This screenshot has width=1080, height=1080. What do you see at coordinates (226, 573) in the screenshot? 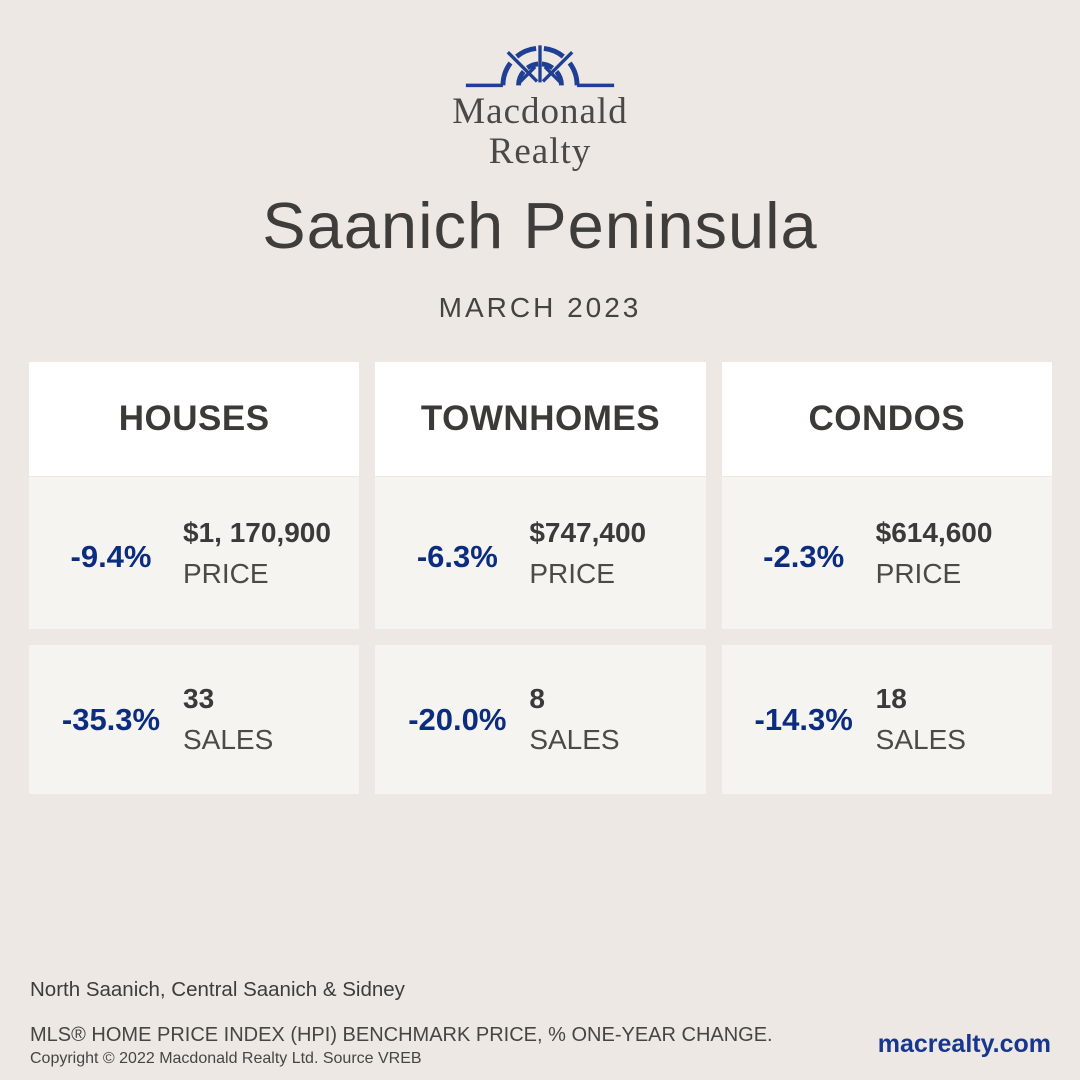
I see `houses-price-label: PRICE` at bounding box center [226, 573].